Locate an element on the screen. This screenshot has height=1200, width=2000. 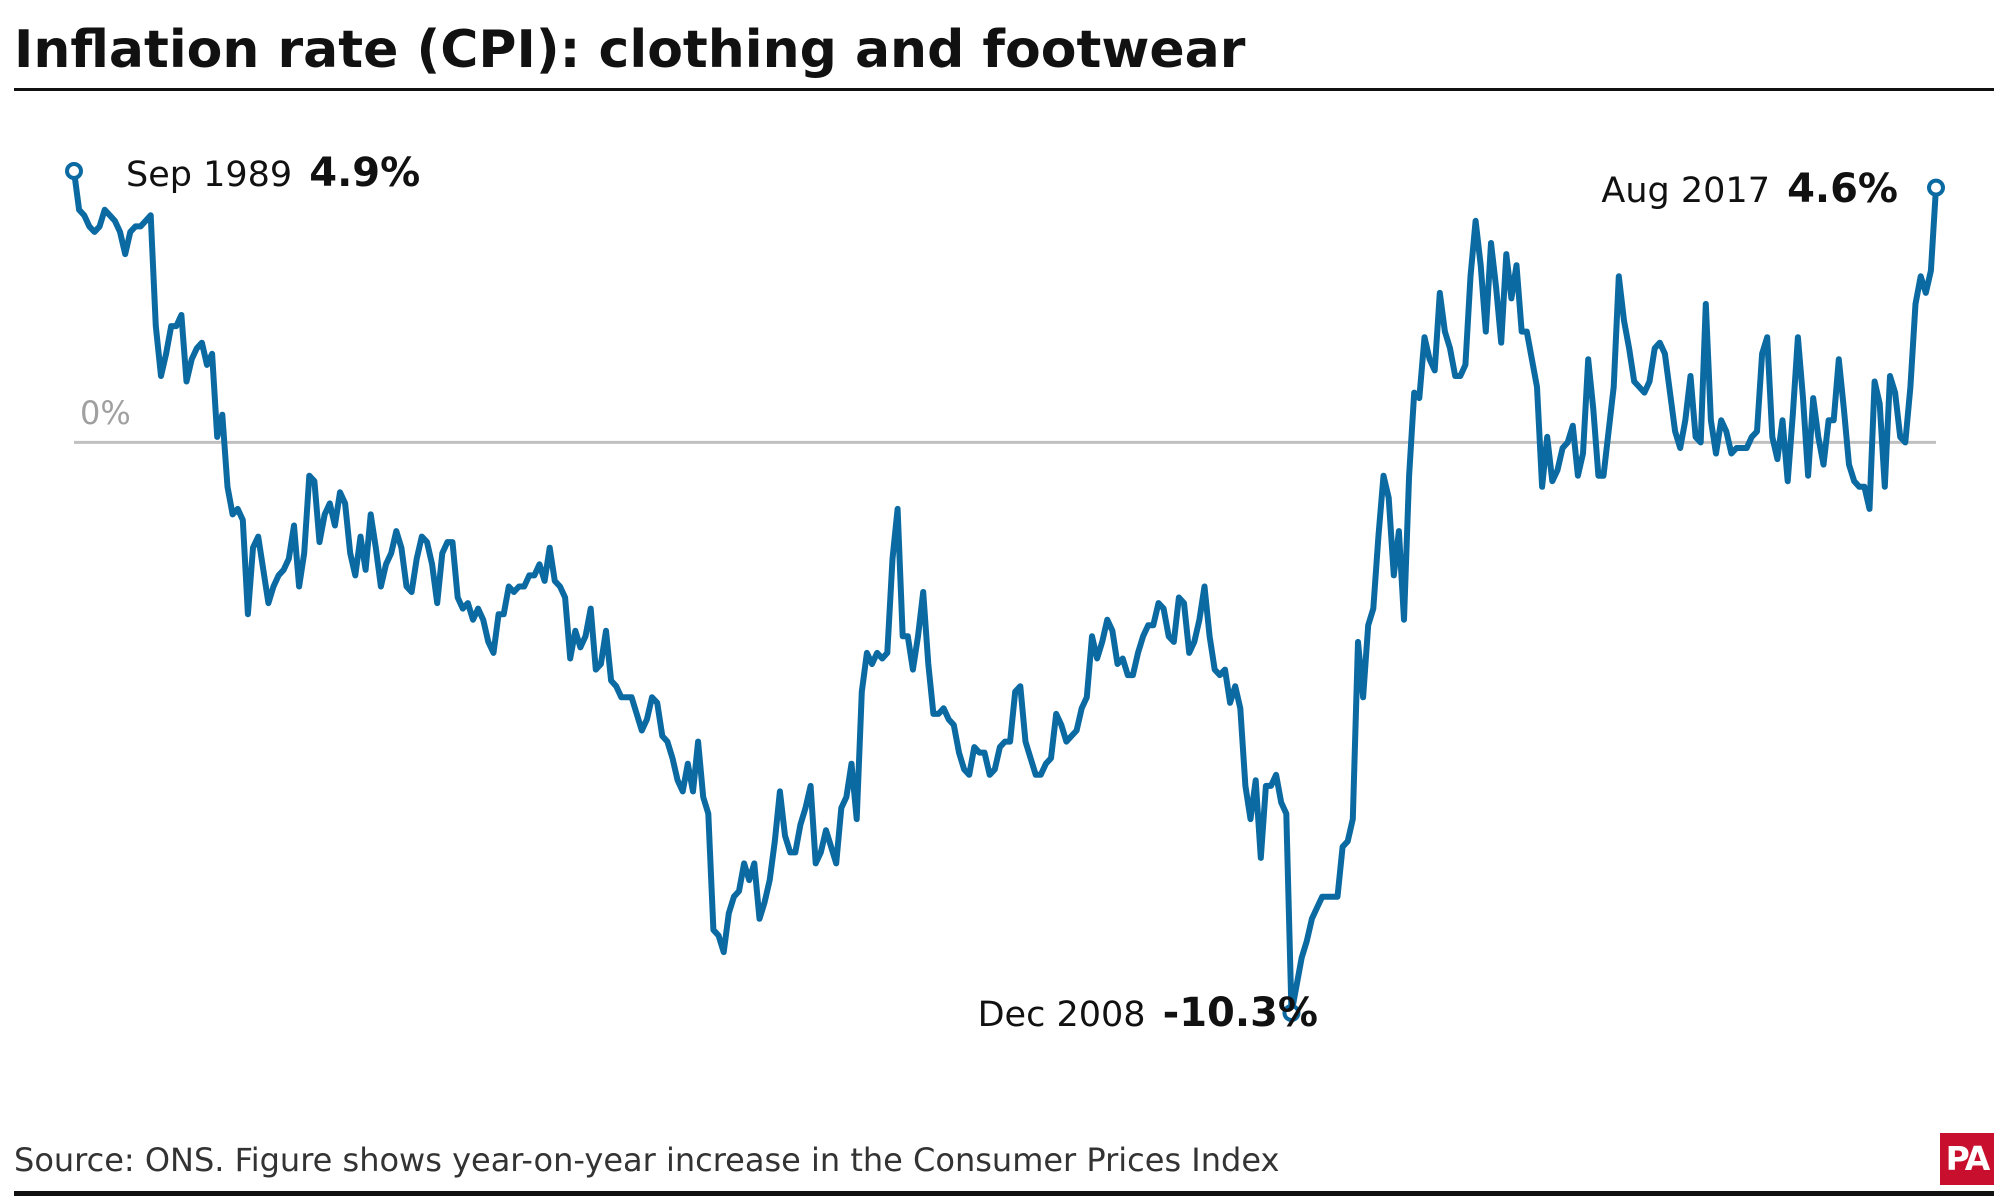
annotation-end-label: Aug 2017 is located at coordinates (1685, 191).